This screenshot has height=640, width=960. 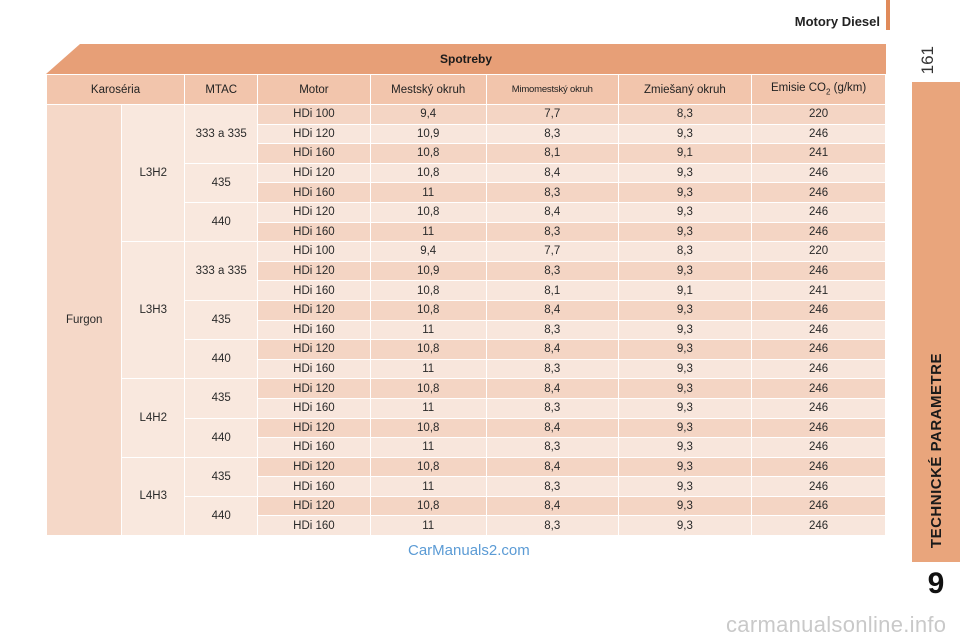 I want to click on mestsky-cell: 9,4, so click(x=428, y=251).